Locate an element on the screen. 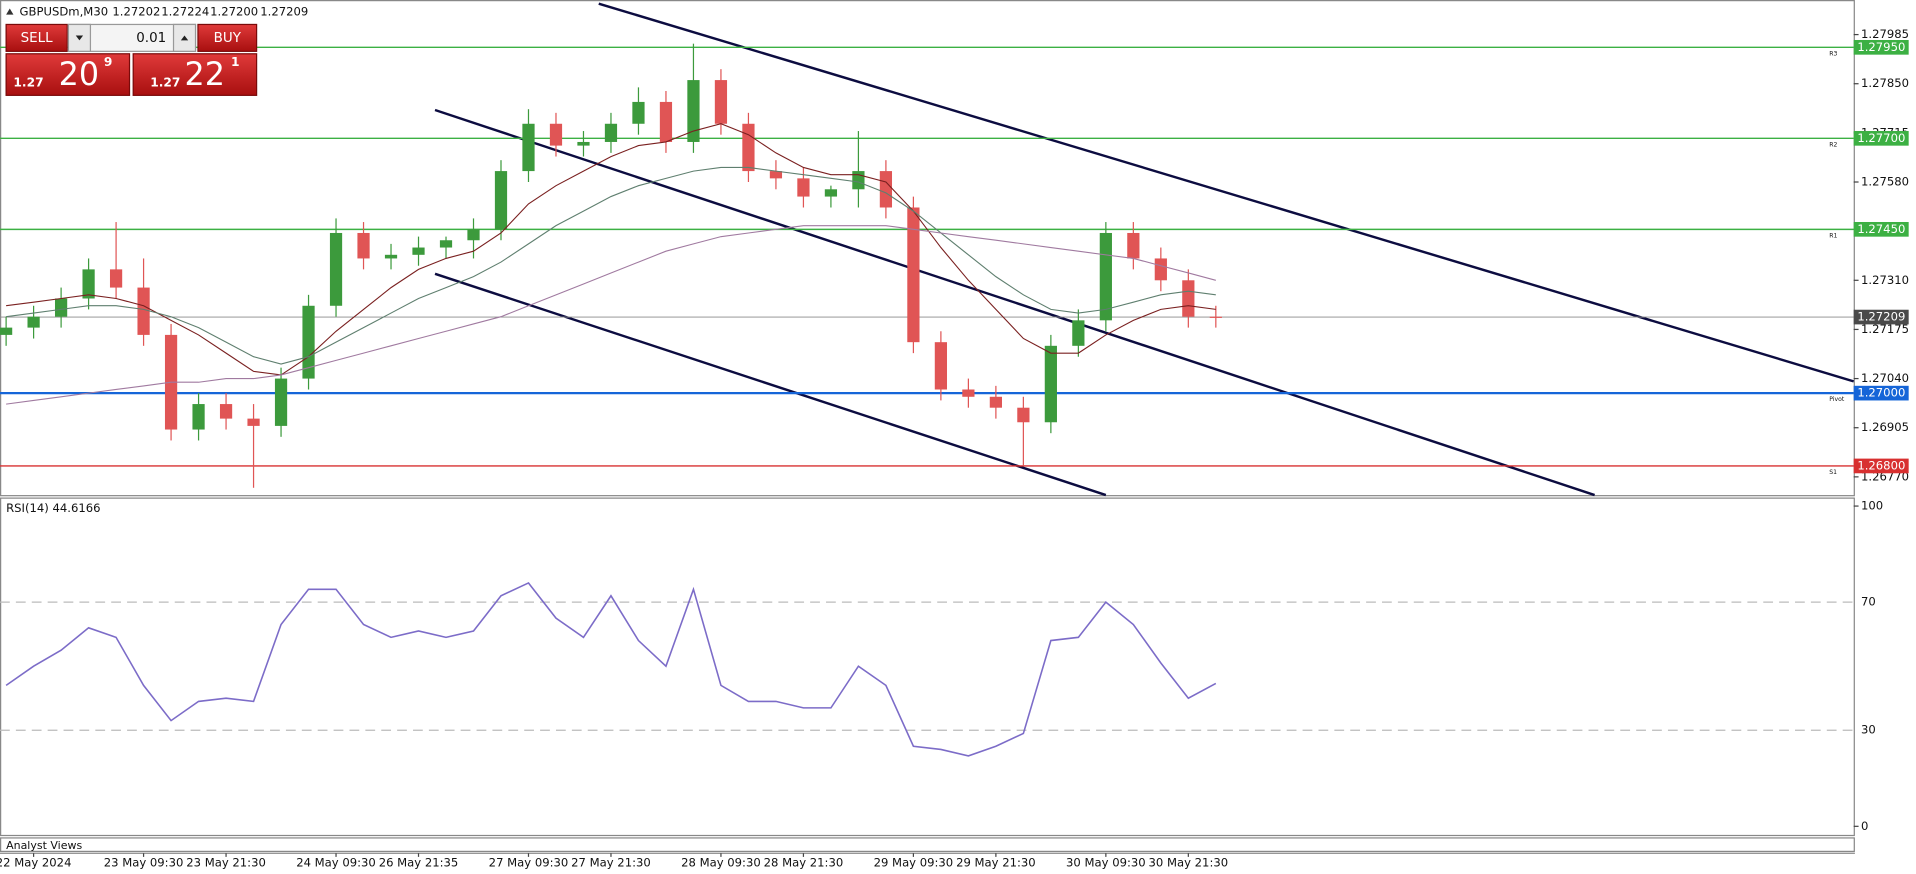 The height and width of the screenshot is (874, 1916). y-tick-label: 1.27850 is located at coordinates (1885, 83).